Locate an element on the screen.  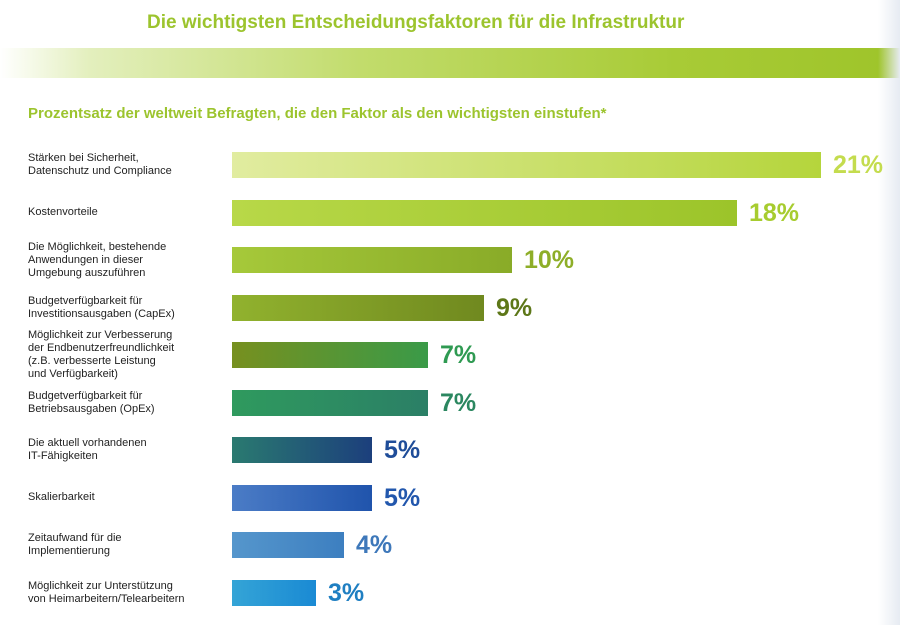
category-label: Kostenvorteile is located at coordinates (63, 212).